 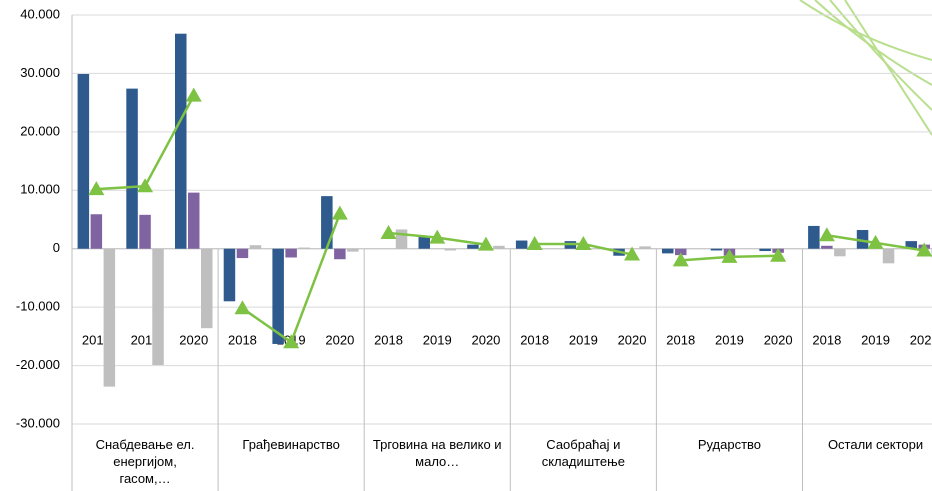 What do you see at coordinates (40, 72) in the screenshot?
I see `y-tick-label: 30.000` at bounding box center [40, 72].